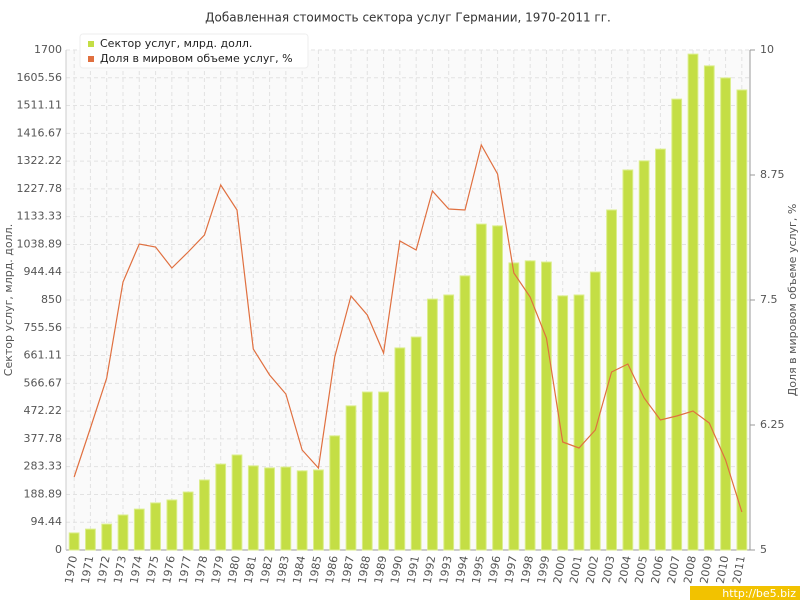 Image resolution: width=800 pixels, height=604 pixels. I want to click on legend-label: Доля в мировом объеме услуг, %, so click(196, 58).